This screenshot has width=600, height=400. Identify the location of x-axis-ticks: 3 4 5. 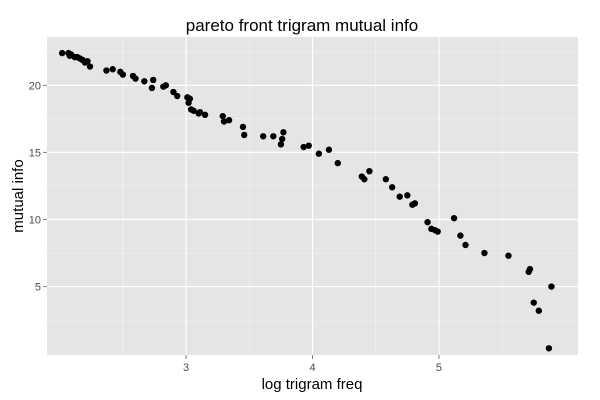
(312, 364).